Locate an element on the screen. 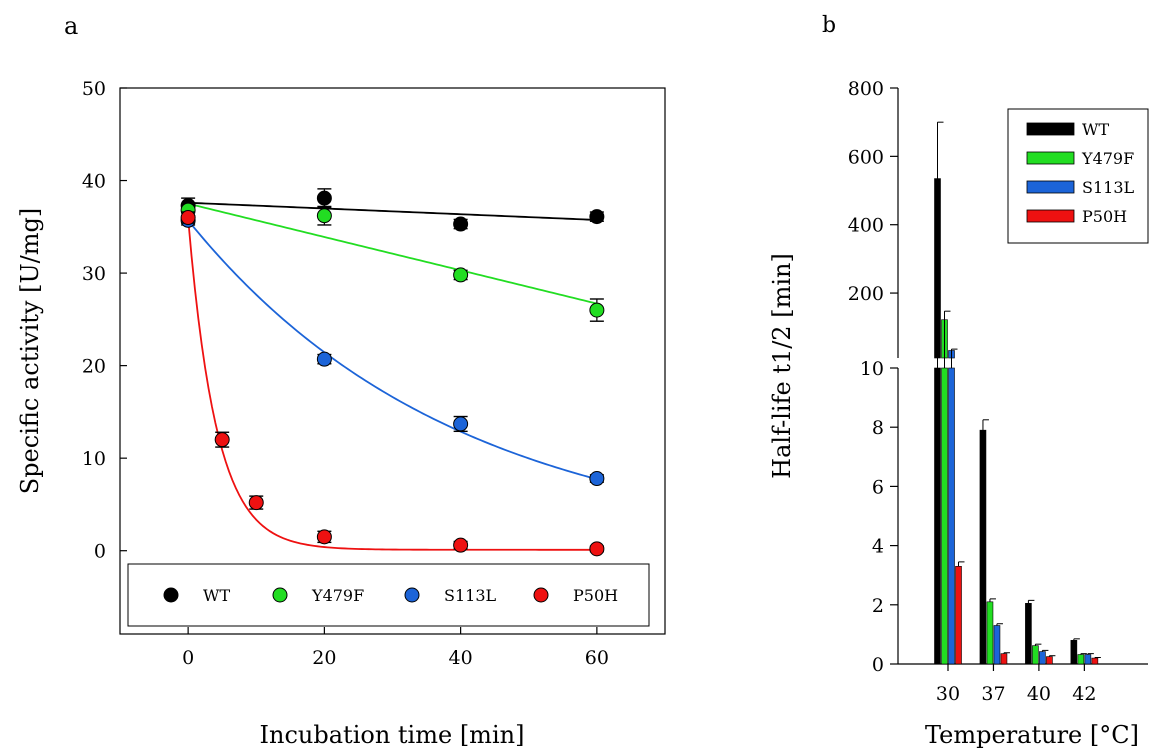  x-tick-label: 20 is located at coordinates (324, 658).